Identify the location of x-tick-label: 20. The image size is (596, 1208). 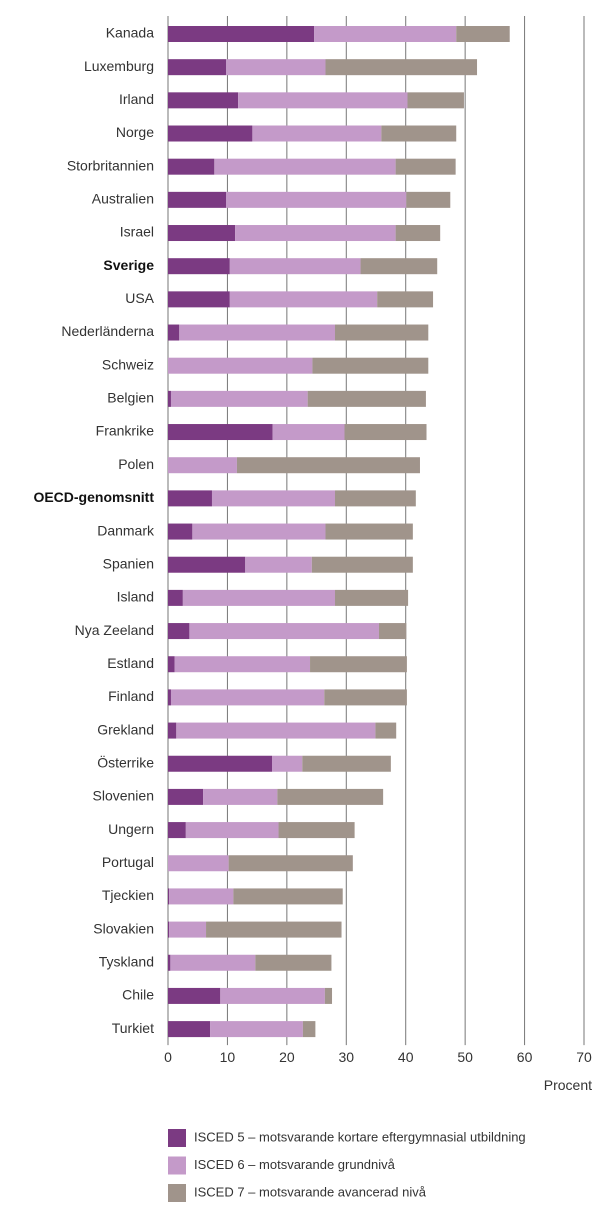
(287, 1057).